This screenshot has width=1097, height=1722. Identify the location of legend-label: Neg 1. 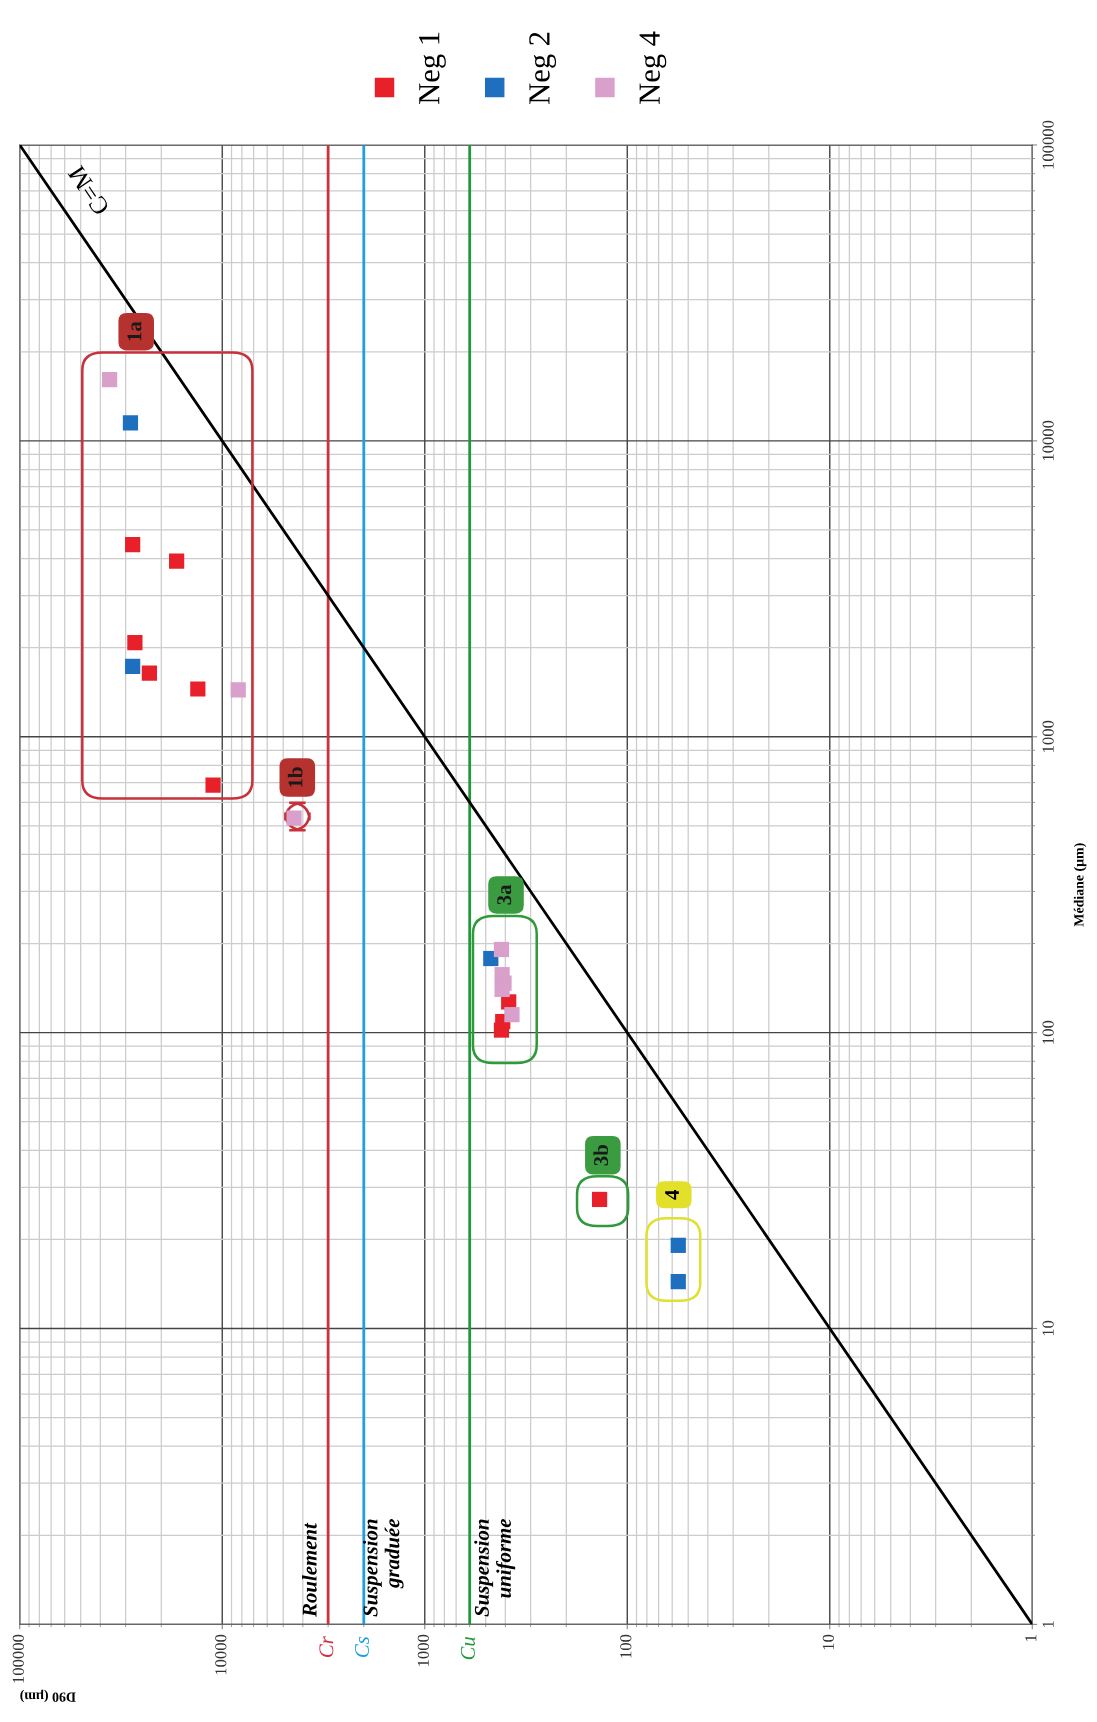
(432, 68).